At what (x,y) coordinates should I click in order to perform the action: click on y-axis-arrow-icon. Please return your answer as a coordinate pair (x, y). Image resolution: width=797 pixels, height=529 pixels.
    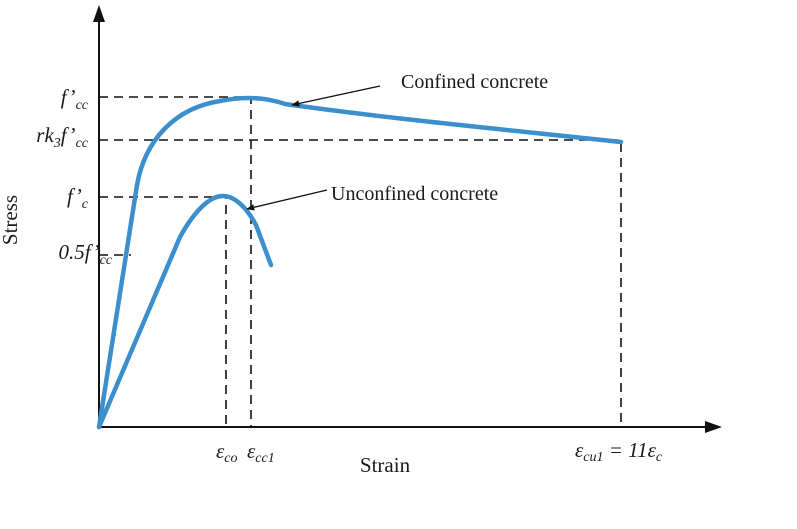
    Looking at the image, I should click on (99, 13).